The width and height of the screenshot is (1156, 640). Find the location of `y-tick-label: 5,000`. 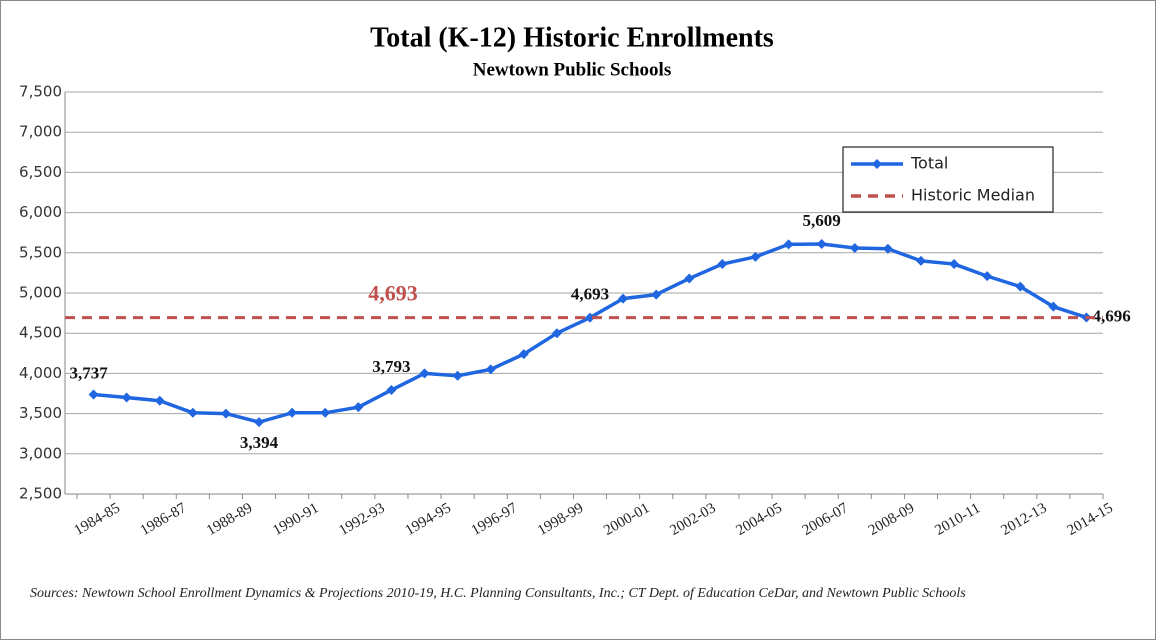

y-tick-label: 5,000 is located at coordinates (40, 293).